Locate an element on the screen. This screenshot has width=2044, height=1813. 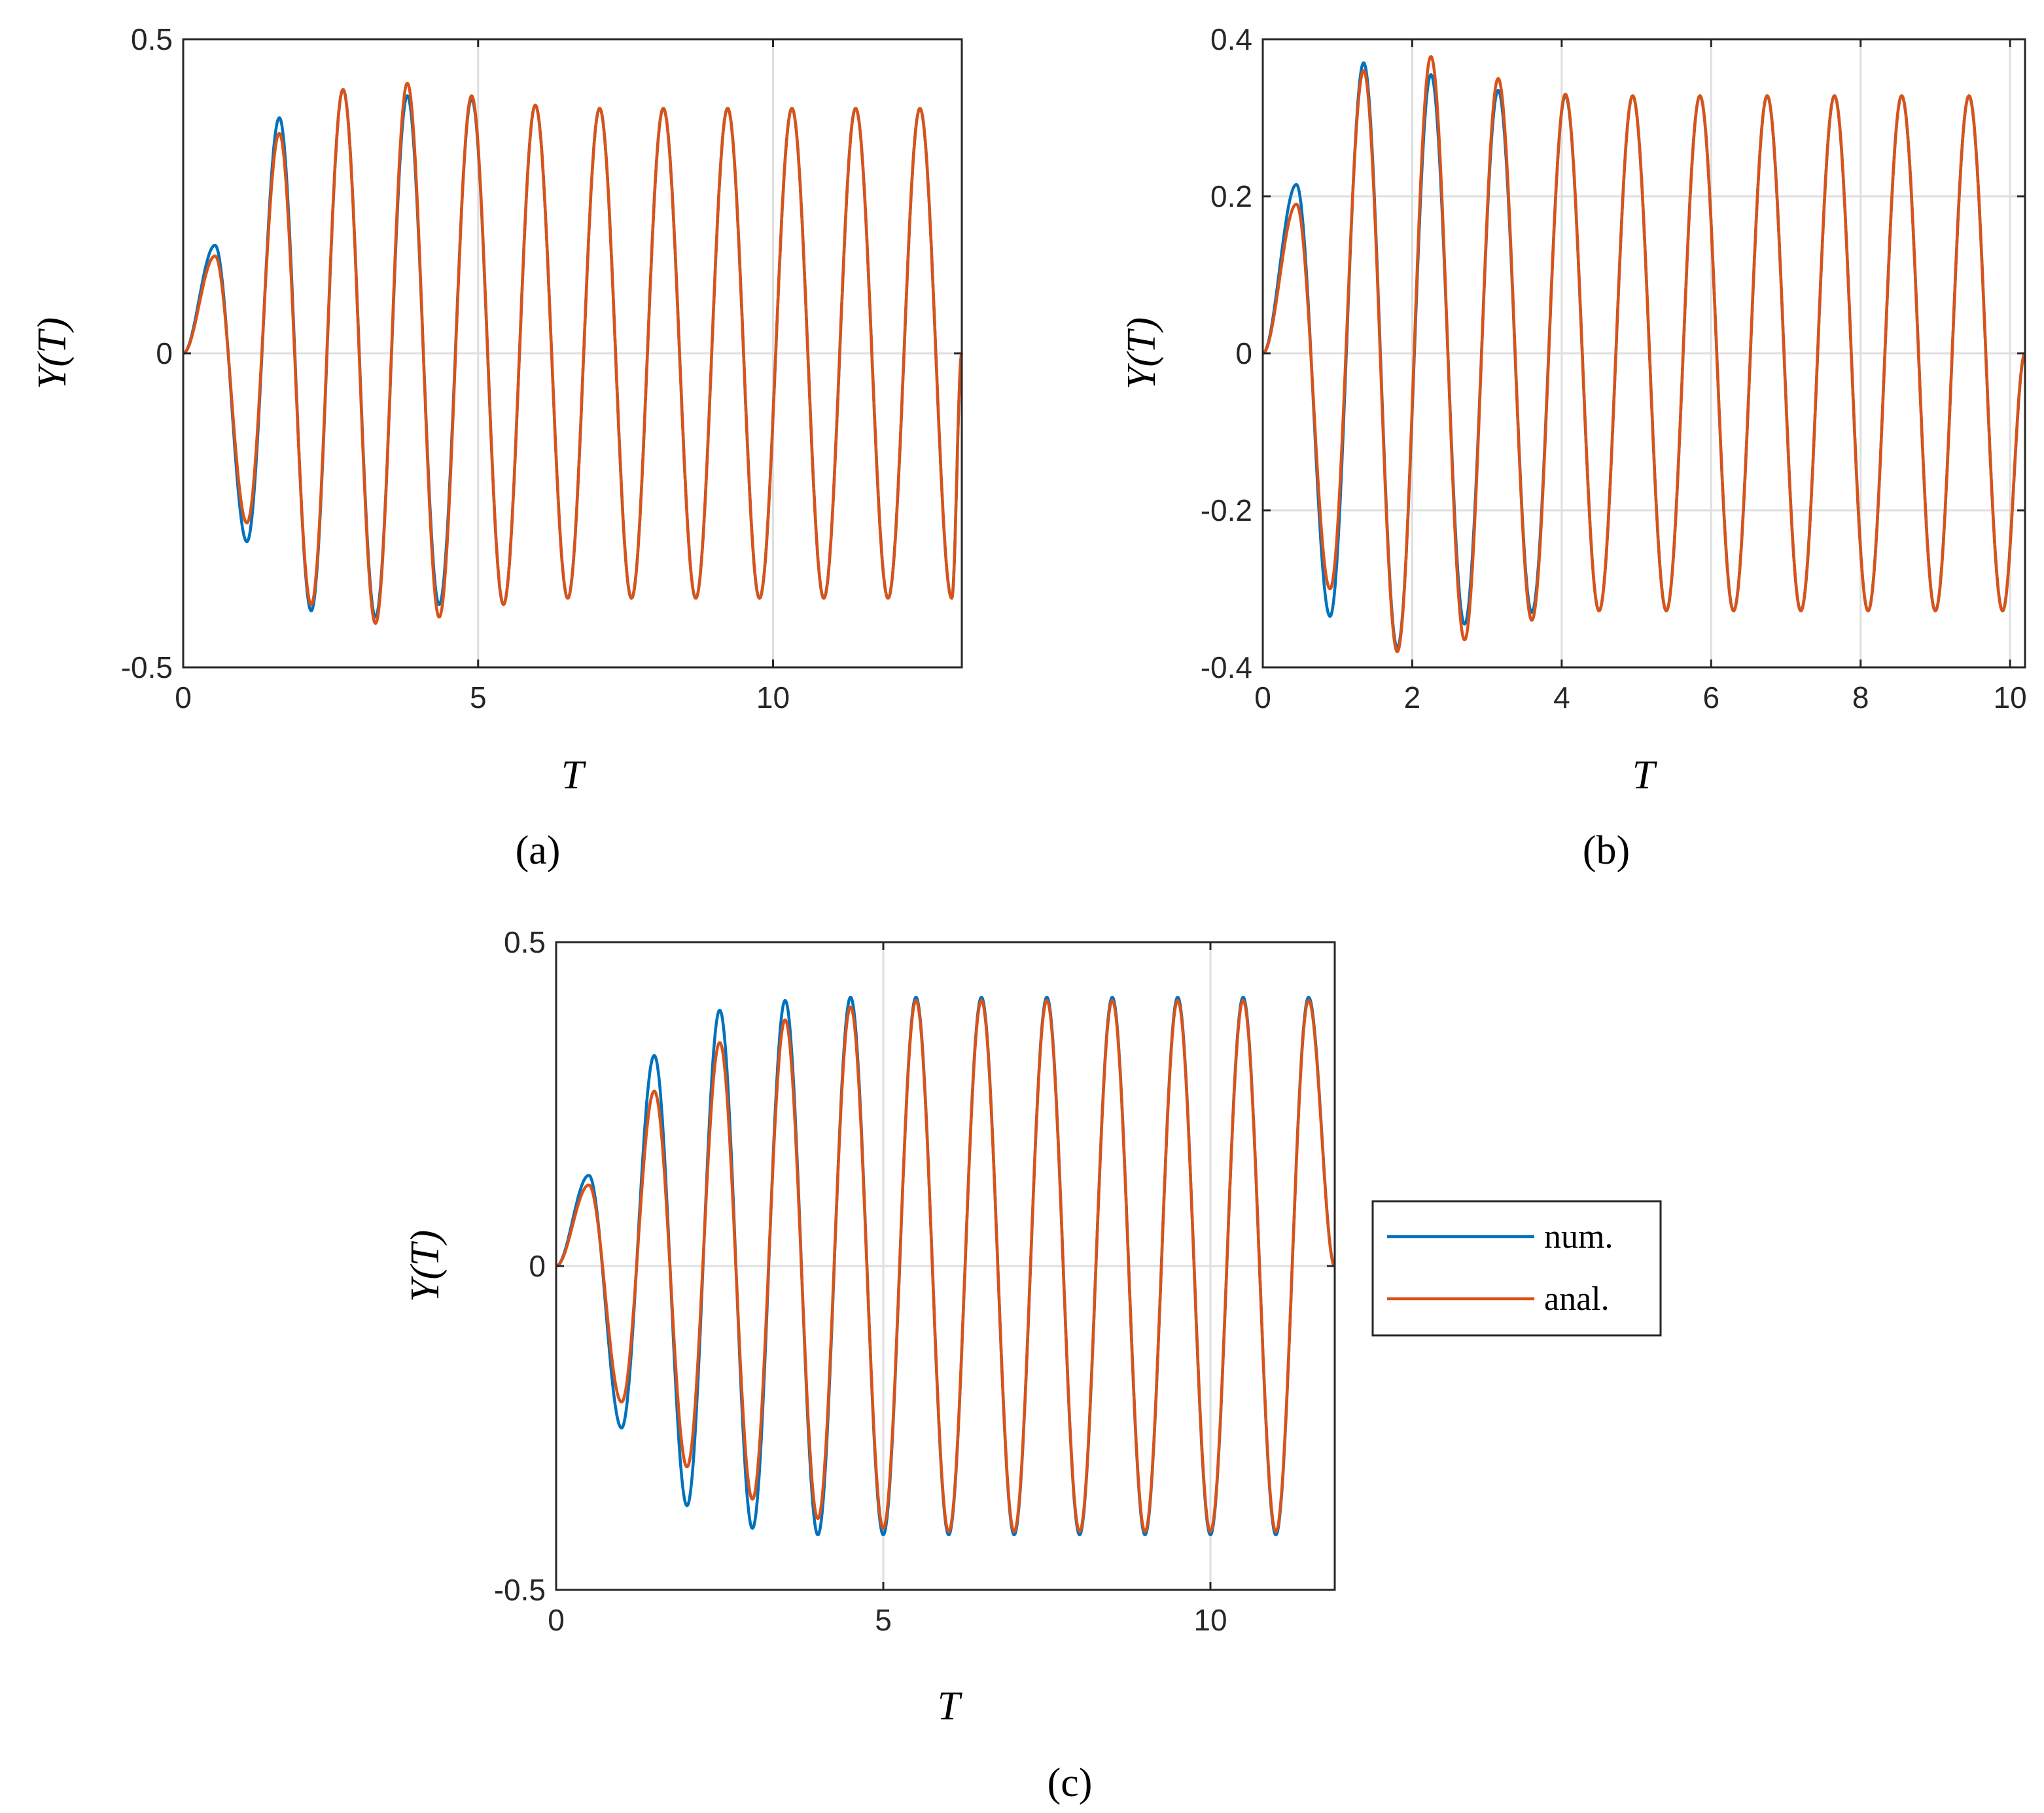
panel-a-x-axis-label: T is located at coordinates (574, 775).